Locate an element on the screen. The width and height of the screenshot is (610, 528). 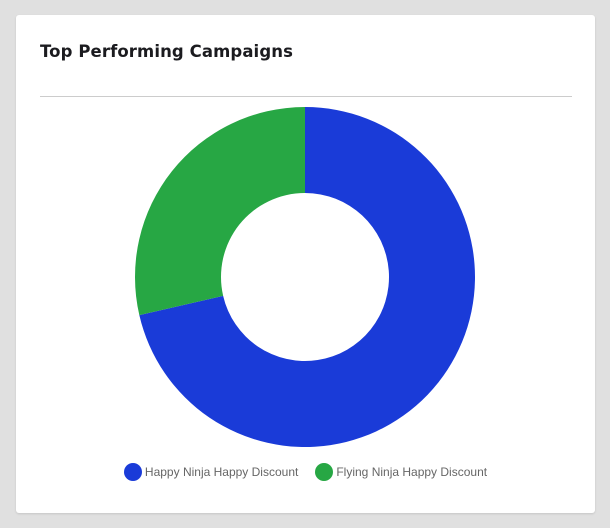
legend-item-happy-ninja: Happy Ninja Happy Discount is located at coordinates (211, 472).